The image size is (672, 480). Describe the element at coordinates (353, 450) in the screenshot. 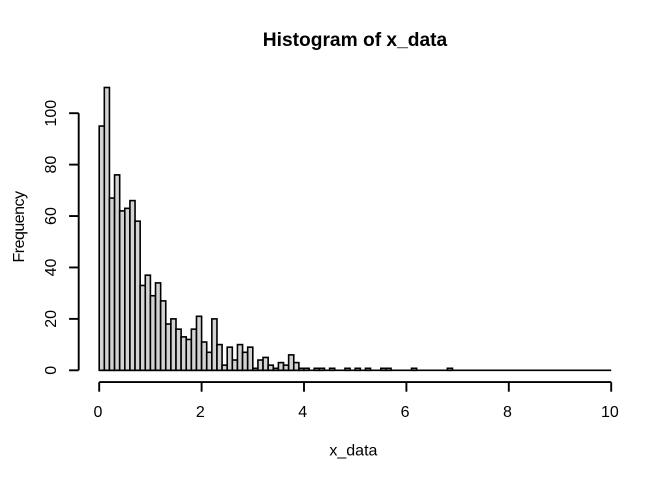

I see `svg-text: x_data` at that location.